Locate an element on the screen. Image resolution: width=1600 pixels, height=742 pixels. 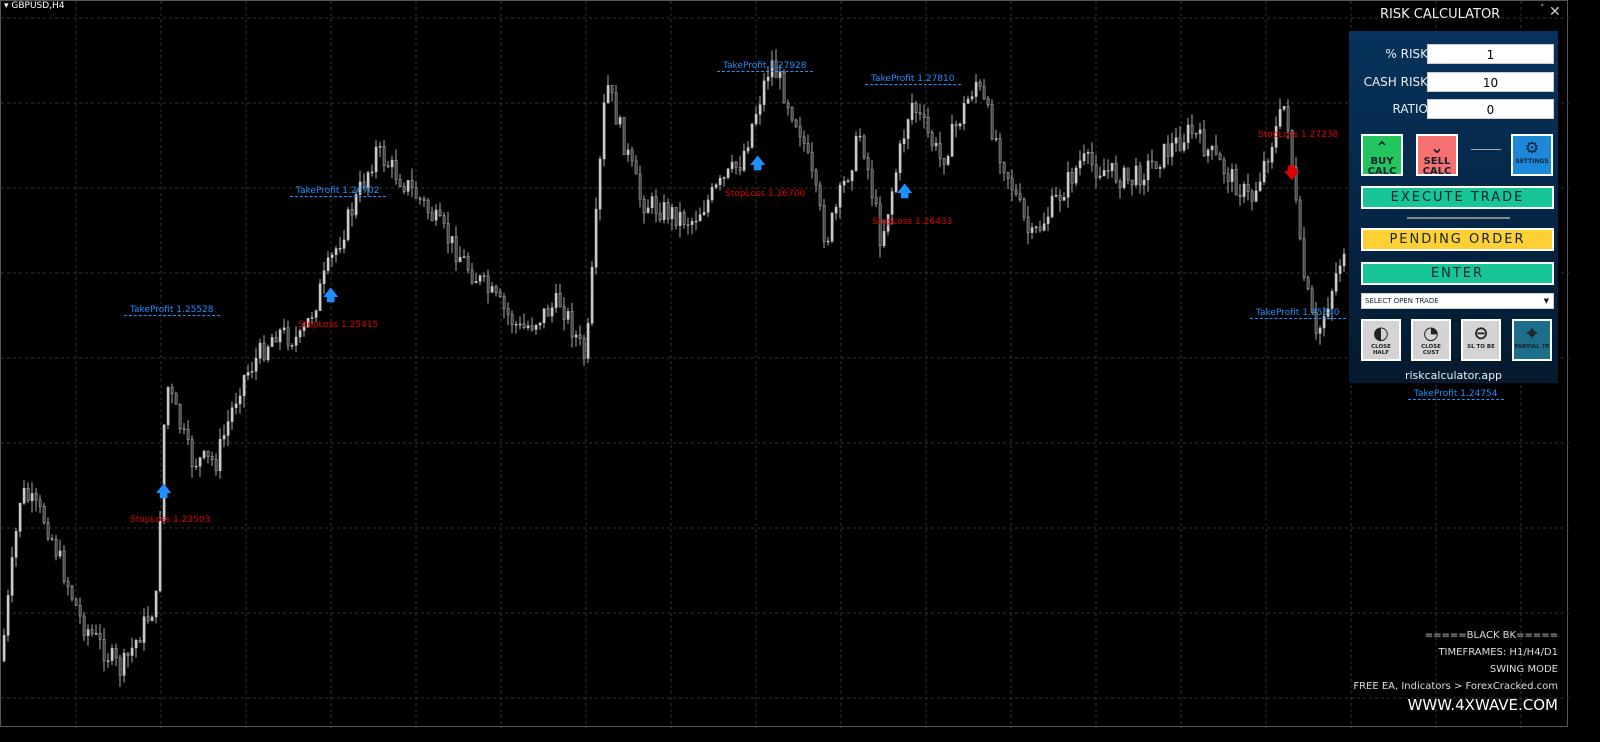
stoploss-label: StopLoss 1.25415 is located at coordinates (338, 325).